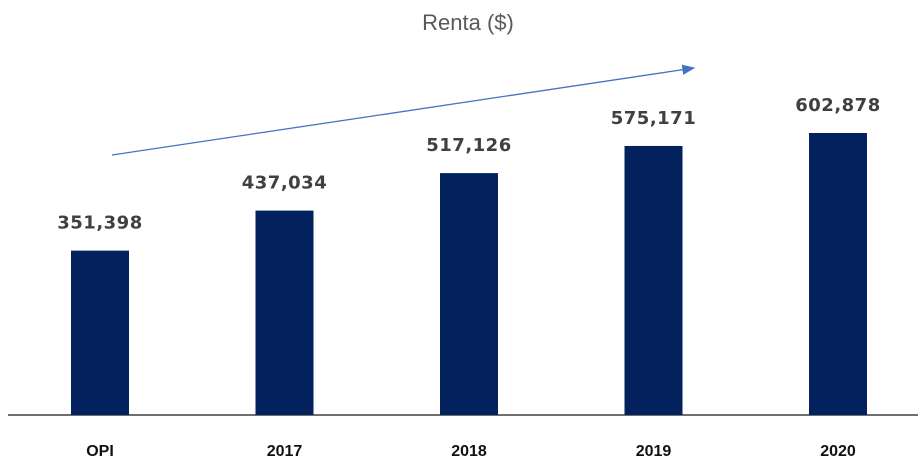 The image size is (918, 463). I want to click on chart-title: Renta ($), so click(468, 22).